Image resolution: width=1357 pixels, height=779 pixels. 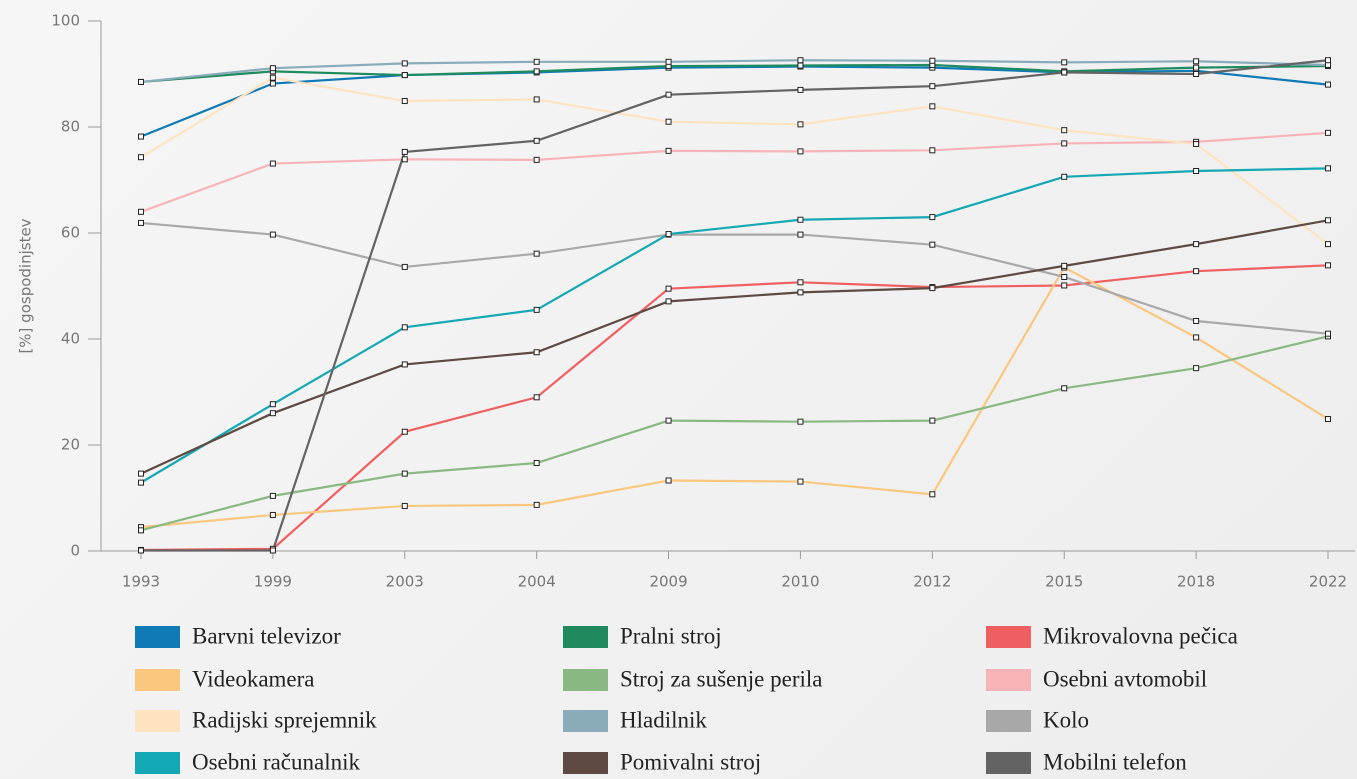 What do you see at coordinates (26, 285) in the screenshot?
I see `y-axis-label: [%] gospodinjstev` at bounding box center [26, 285].